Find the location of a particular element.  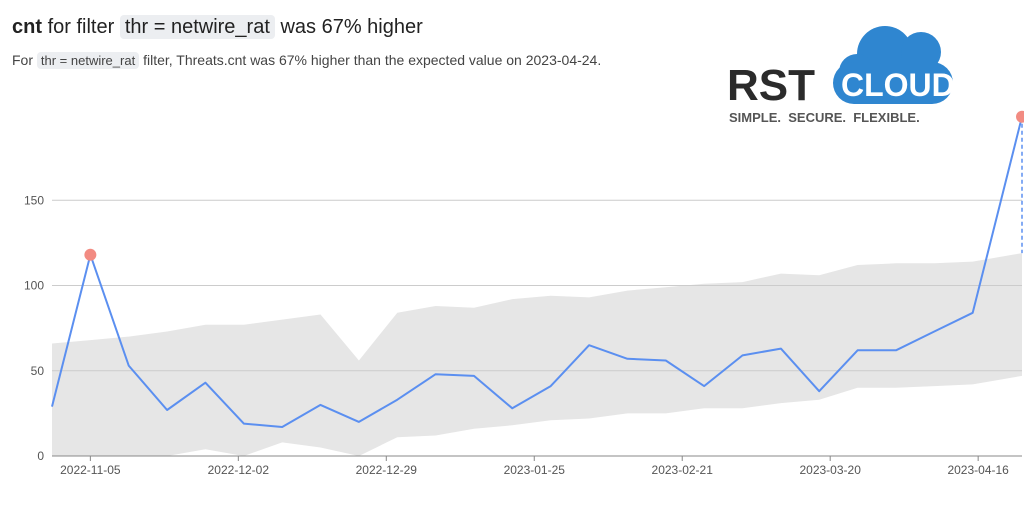

x-tick-label: 2023-04-16 is located at coordinates (978, 470).